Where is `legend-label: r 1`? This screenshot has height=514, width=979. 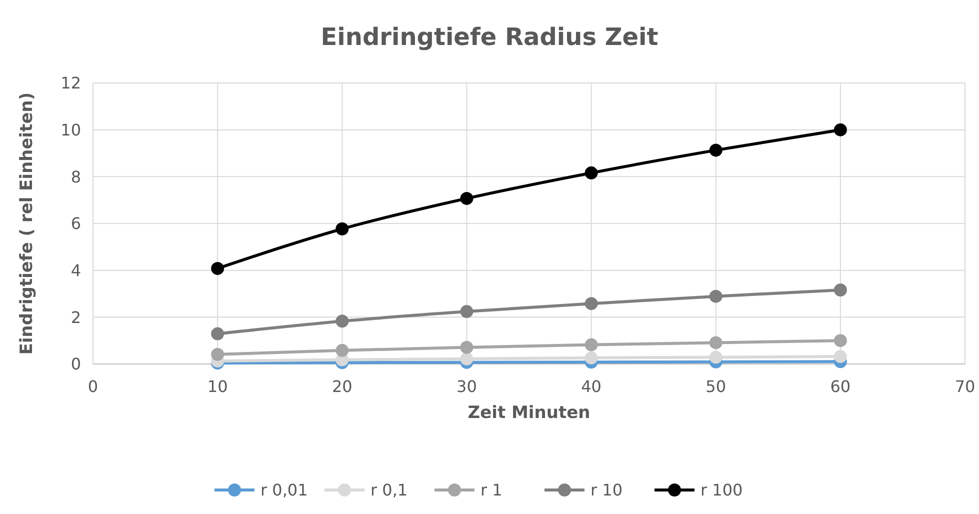
legend-label: r 1 is located at coordinates (491, 490).